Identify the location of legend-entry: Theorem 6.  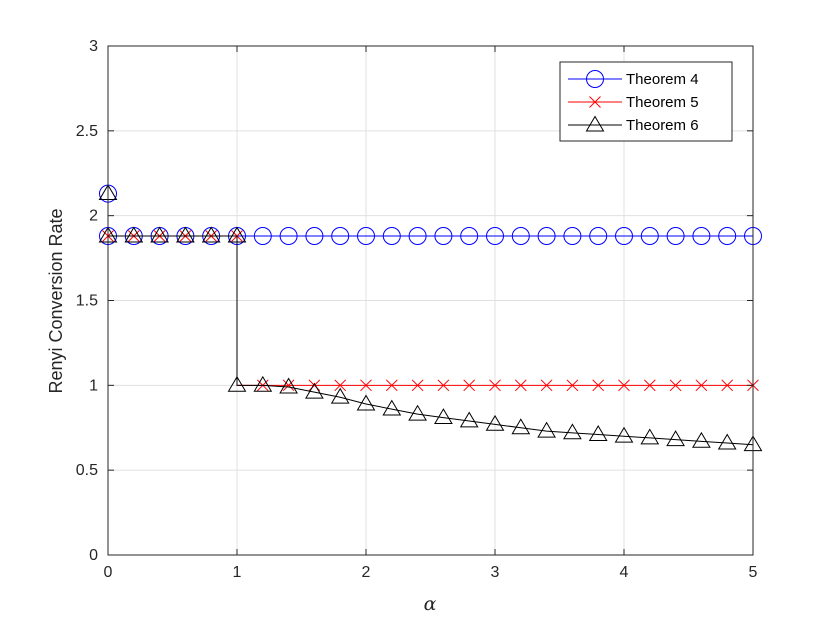
(633, 124).